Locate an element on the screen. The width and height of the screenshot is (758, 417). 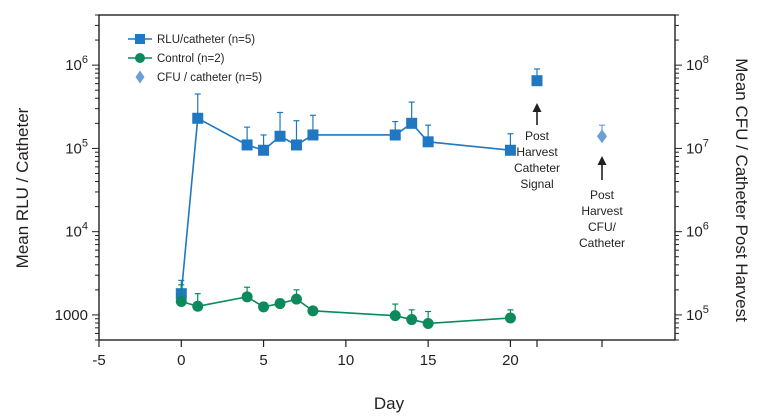
harvest-signal-point is located at coordinates (537, 81).